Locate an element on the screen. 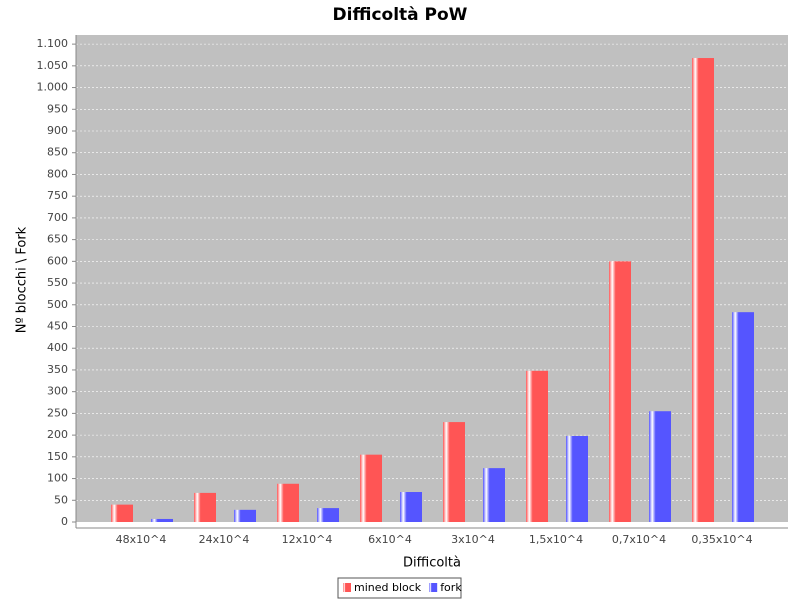 The image size is (800, 600). x-axis-label: Difficoltà is located at coordinates (432, 563).